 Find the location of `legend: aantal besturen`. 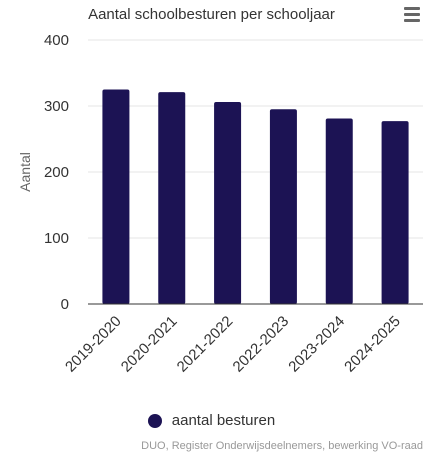

legend: aantal besturen is located at coordinates (211, 420).